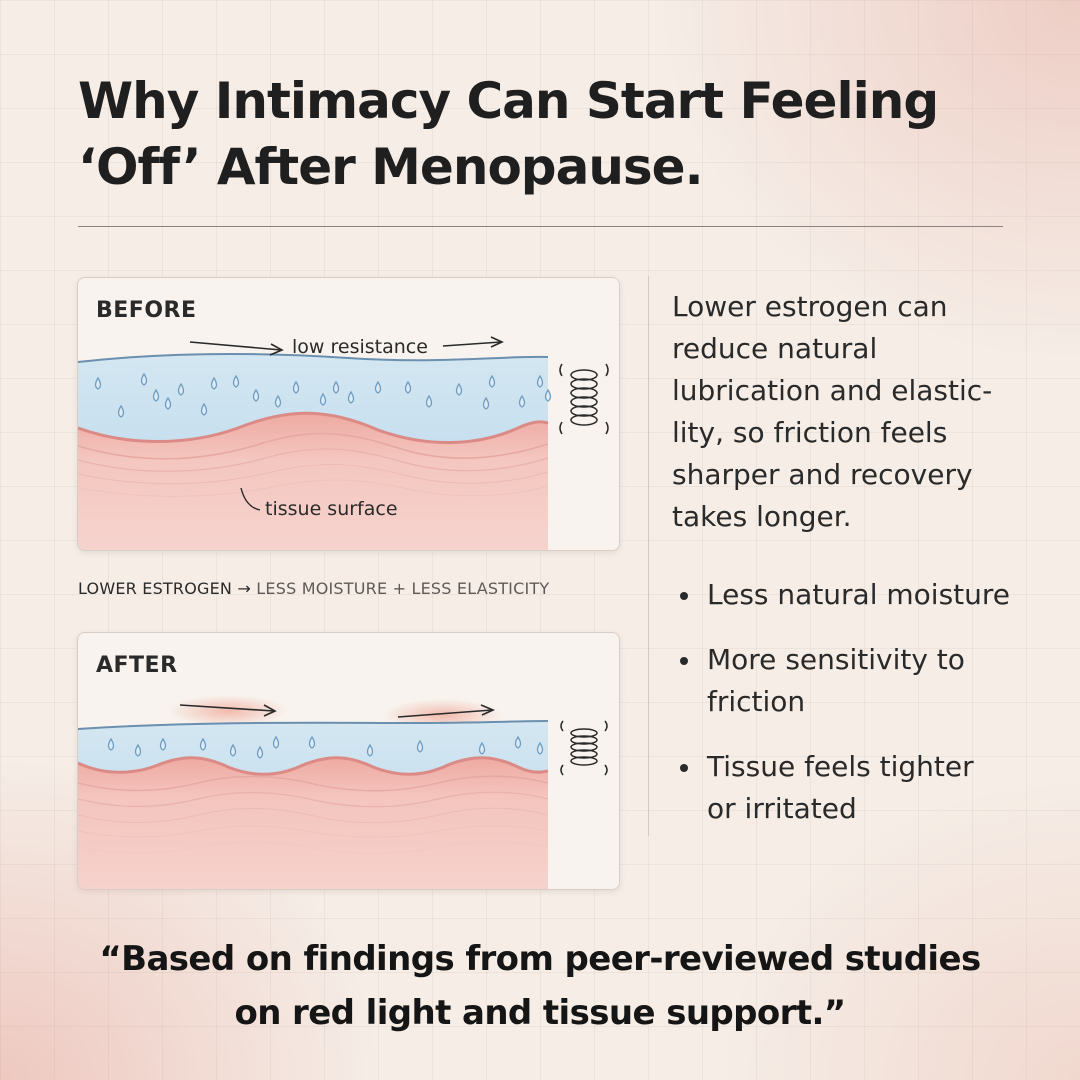  I want to click on description-line: lubrication and elastic-, so click(832, 390).